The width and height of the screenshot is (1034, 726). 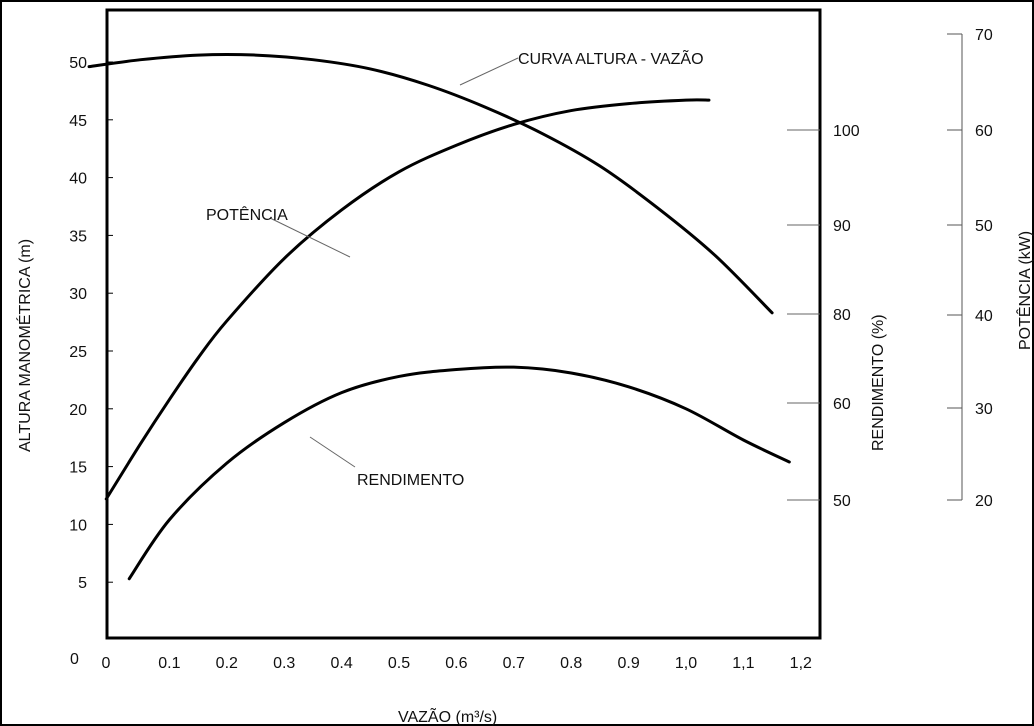 I want to click on x-tick-label: 1,2, so click(x=801, y=663).